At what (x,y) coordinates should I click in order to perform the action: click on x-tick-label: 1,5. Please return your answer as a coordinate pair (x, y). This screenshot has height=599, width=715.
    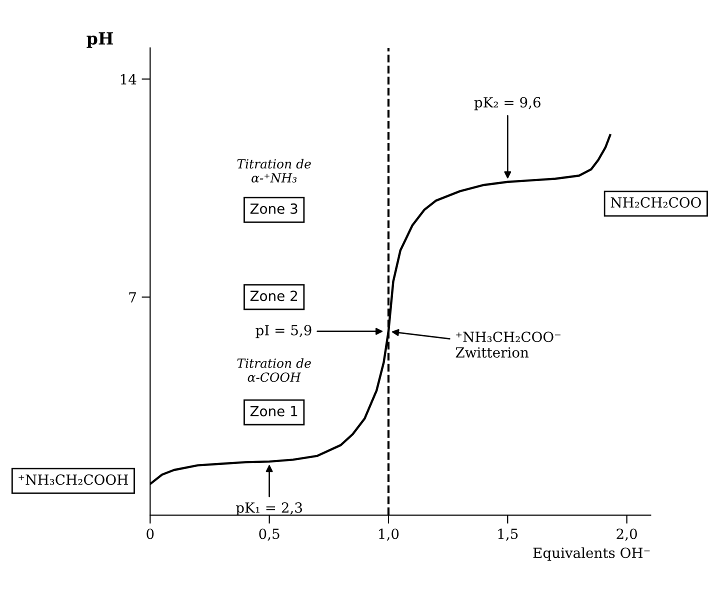
    Looking at the image, I should click on (508, 534).